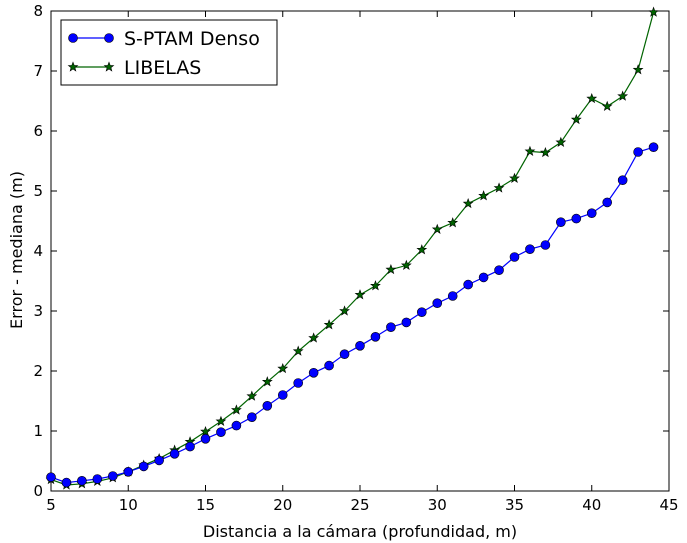 The height and width of the screenshot is (543, 687). I want to click on y-tick-label: 1, so click(38, 431).